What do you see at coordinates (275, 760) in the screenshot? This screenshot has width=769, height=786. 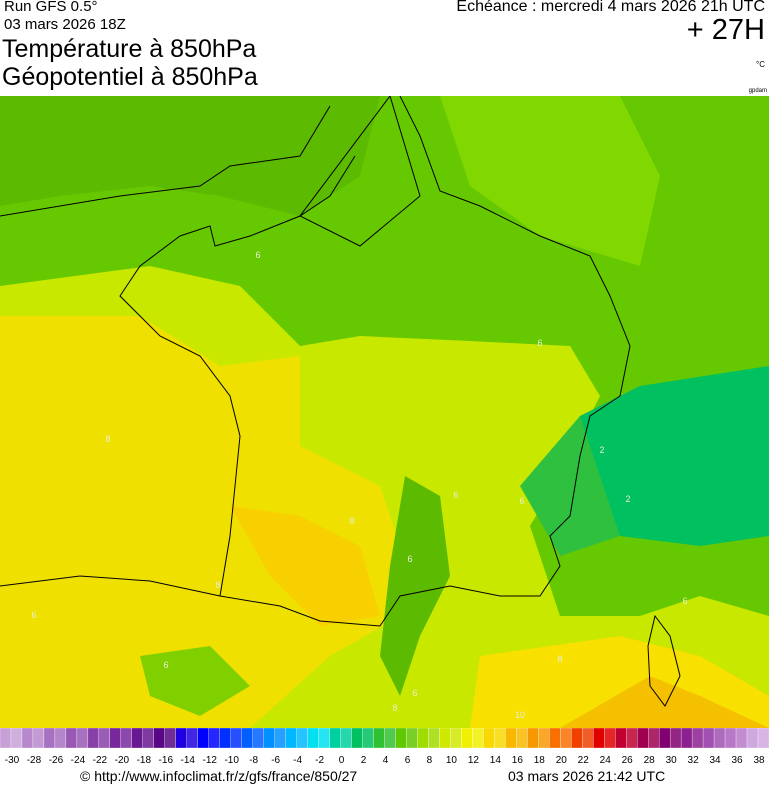 I see `colorbar-label: -6` at bounding box center [275, 760].